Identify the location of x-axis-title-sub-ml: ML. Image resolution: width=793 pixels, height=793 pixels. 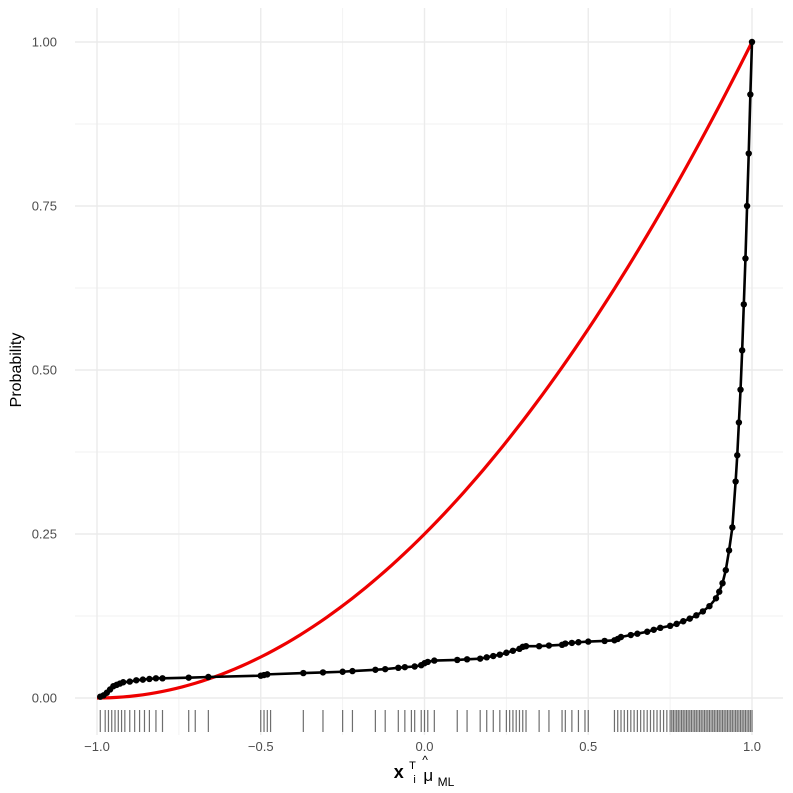
(446, 782).